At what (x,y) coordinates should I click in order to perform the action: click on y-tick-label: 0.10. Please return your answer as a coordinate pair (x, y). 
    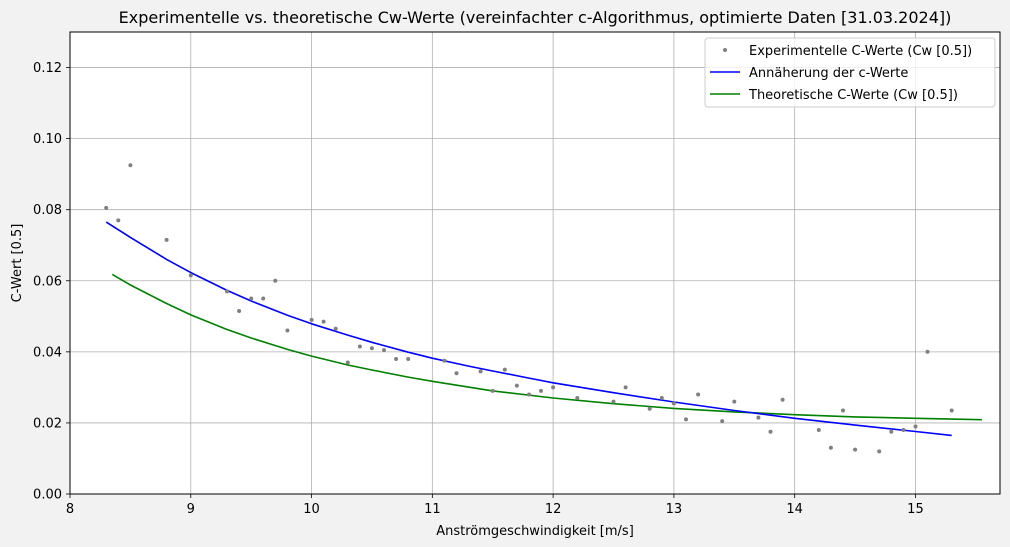
    Looking at the image, I should click on (47, 139).